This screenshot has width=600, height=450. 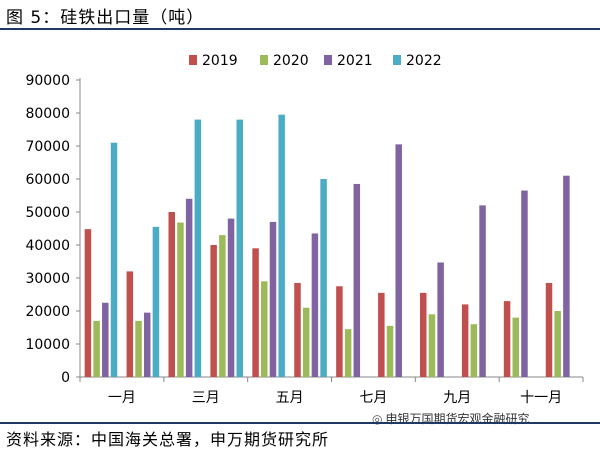 What do you see at coordinates (231, 297) in the screenshot?
I see `bar-2021-四月` at bounding box center [231, 297].